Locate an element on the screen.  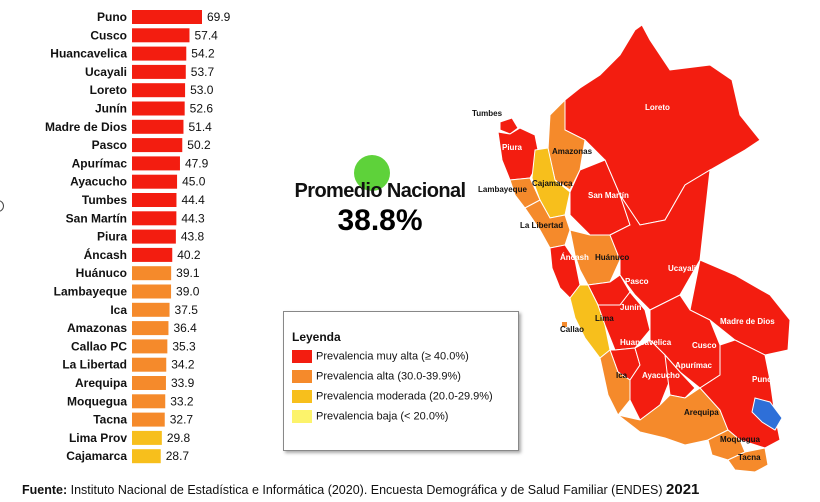
map-region-label: Ica is located at coordinates (622, 375).